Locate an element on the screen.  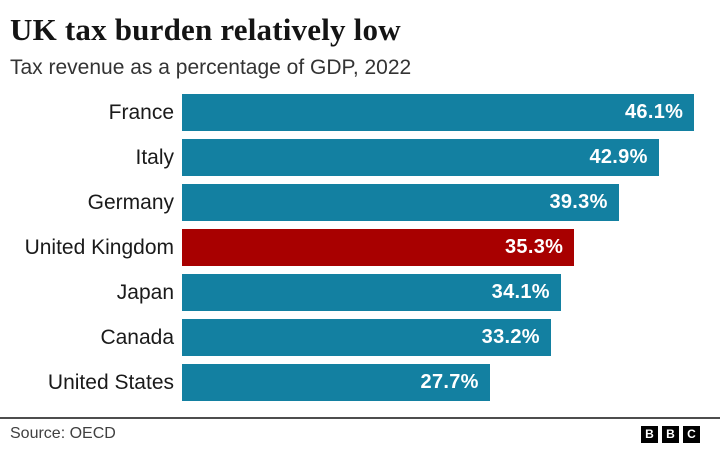
chart-row: Germany 39.3% is located at coordinates (360, 202).